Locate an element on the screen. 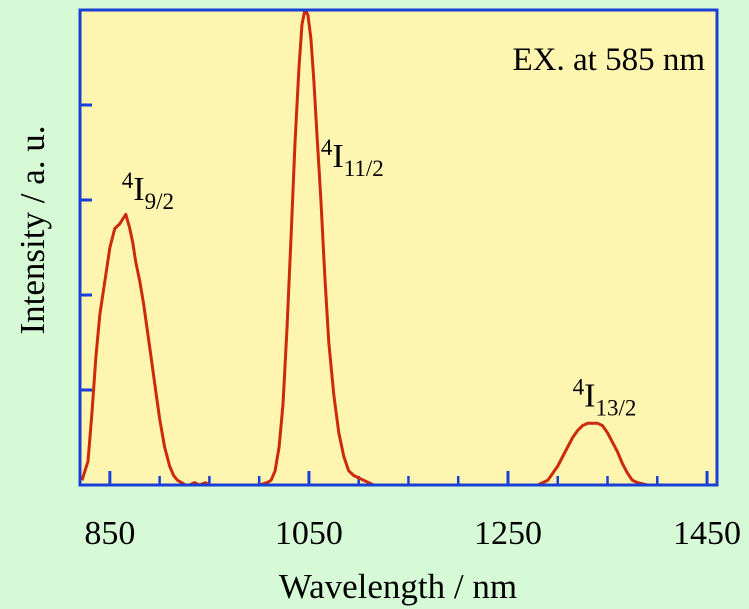 This screenshot has width=749, height=609. x-tick-label-0: 850 is located at coordinates (109, 533).